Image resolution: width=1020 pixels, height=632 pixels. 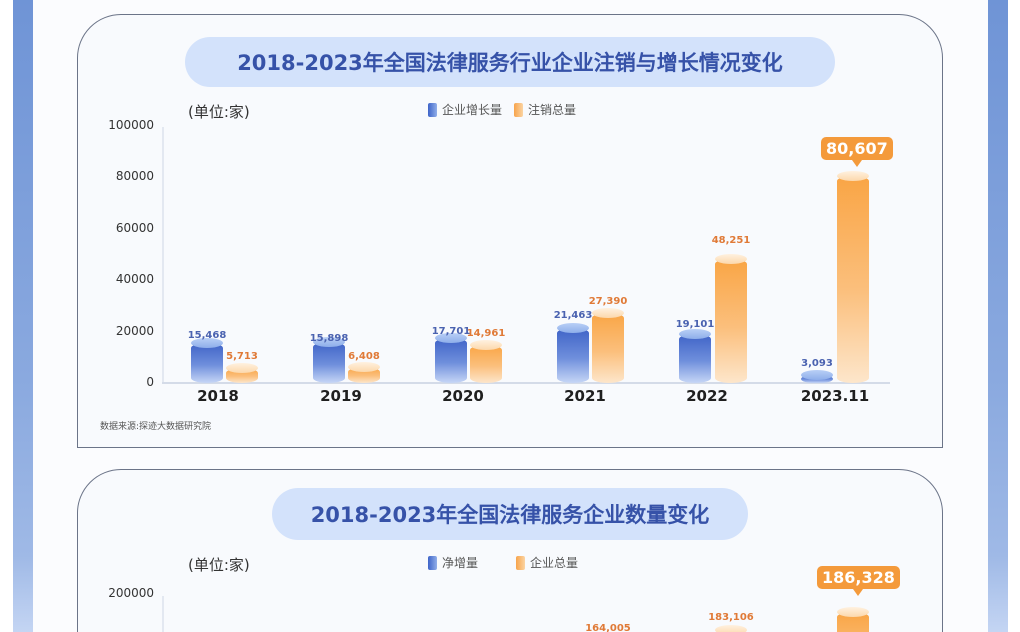 What do you see at coordinates (998, 316) in the screenshot?
I see `right-decor-stripe` at bounding box center [998, 316].